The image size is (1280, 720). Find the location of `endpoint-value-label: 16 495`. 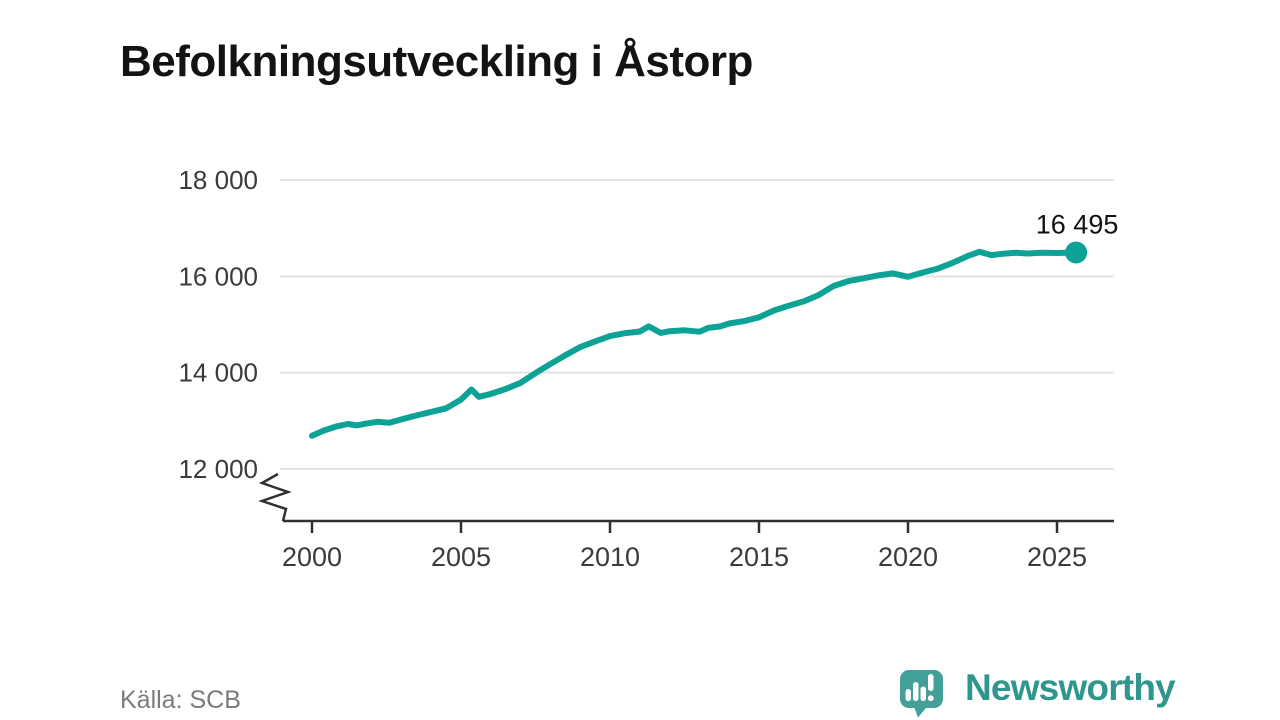

endpoint-value-label: 16 495 is located at coordinates (1077, 224).